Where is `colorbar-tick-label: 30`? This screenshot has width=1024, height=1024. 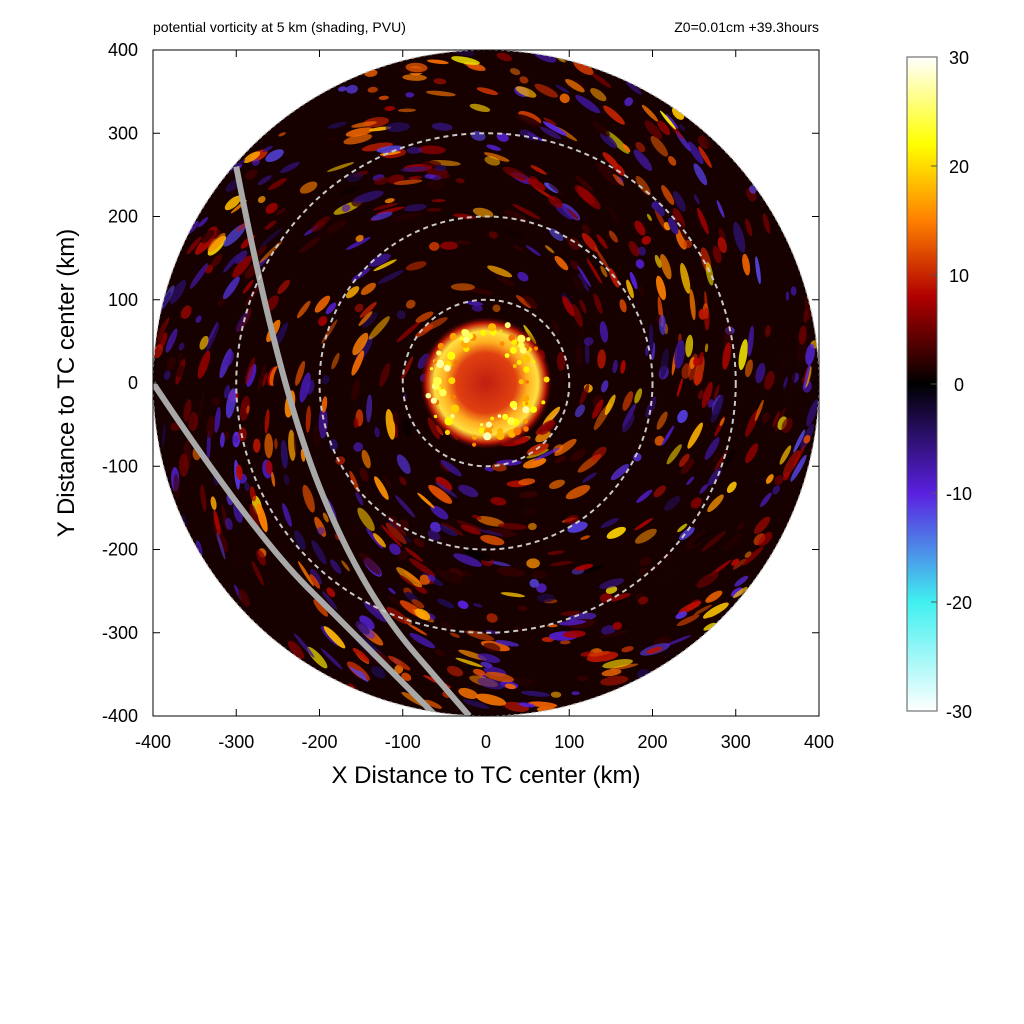
colorbar-tick-label: 30 is located at coordinates (959, 58).